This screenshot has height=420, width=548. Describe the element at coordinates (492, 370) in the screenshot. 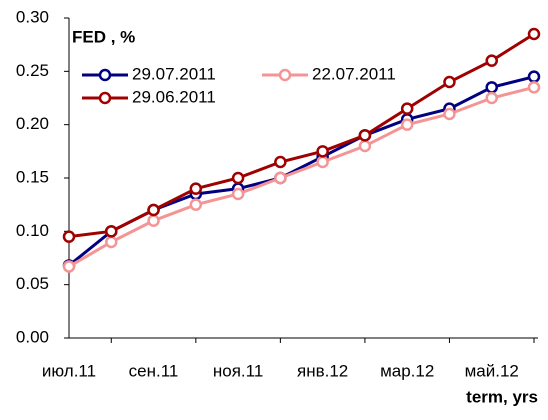

I see `x-tick-label: май.12` at that location.